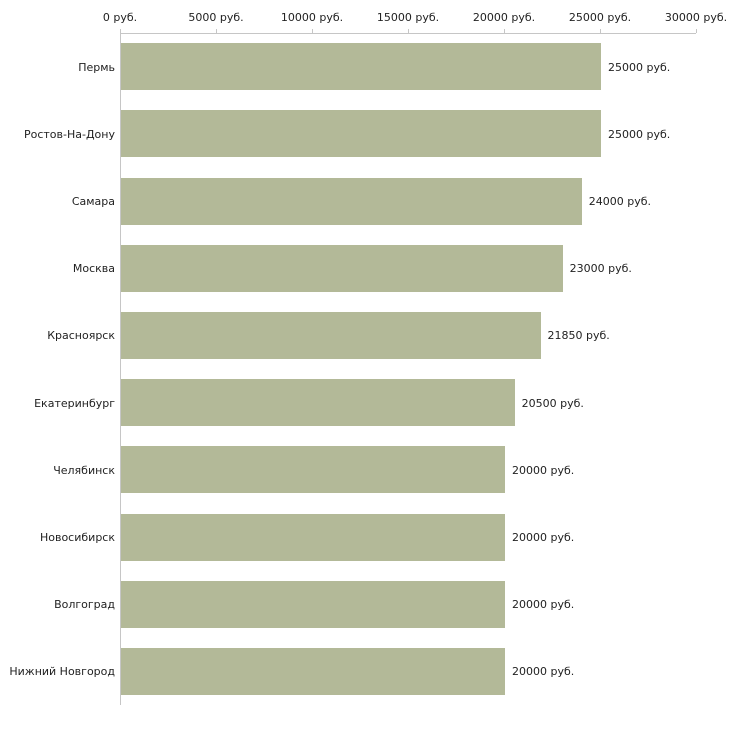 This screenshot has height=730, width=730. Describe the element at coordinates (216, 17) in the screenshot. I see `x-axis-tick-label: 5000 руб.` at that location.